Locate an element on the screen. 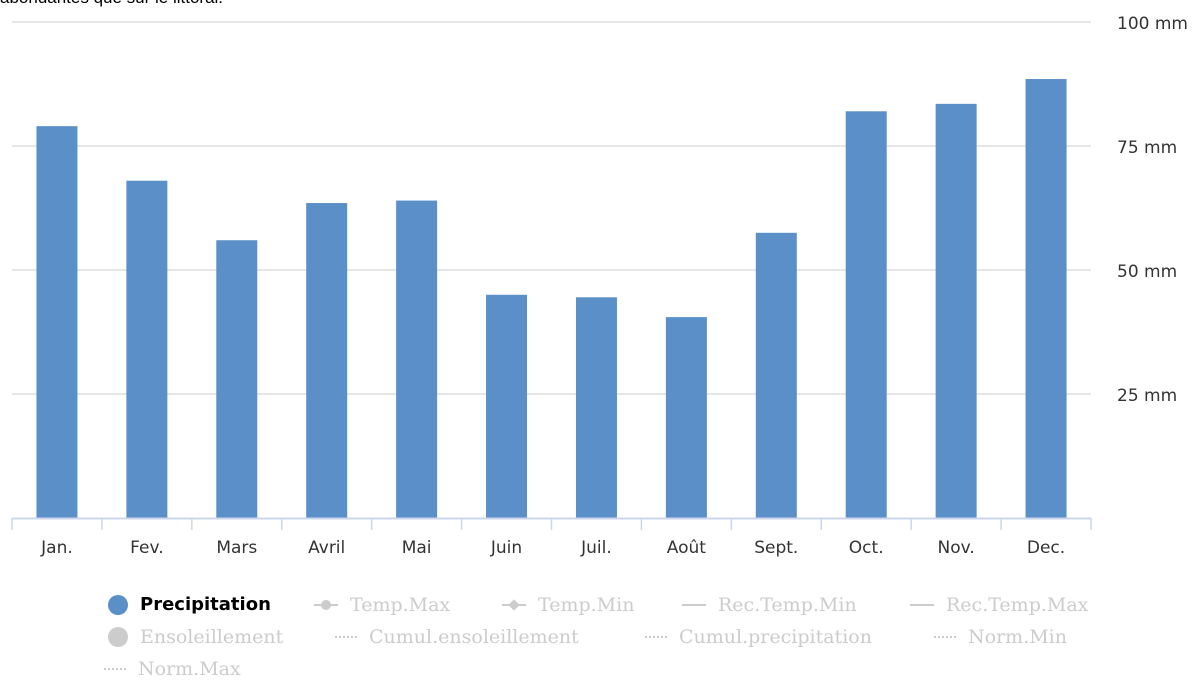 The image size is (1200, 680). legend-label: Rec.Temp.Max is located at coordinates (1017, 605).